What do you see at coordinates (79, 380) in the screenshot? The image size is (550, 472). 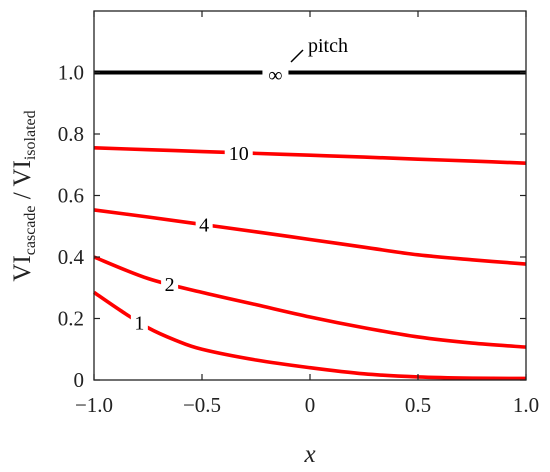 I see `y-tick-label: 0` at bounding box center [79, 380].